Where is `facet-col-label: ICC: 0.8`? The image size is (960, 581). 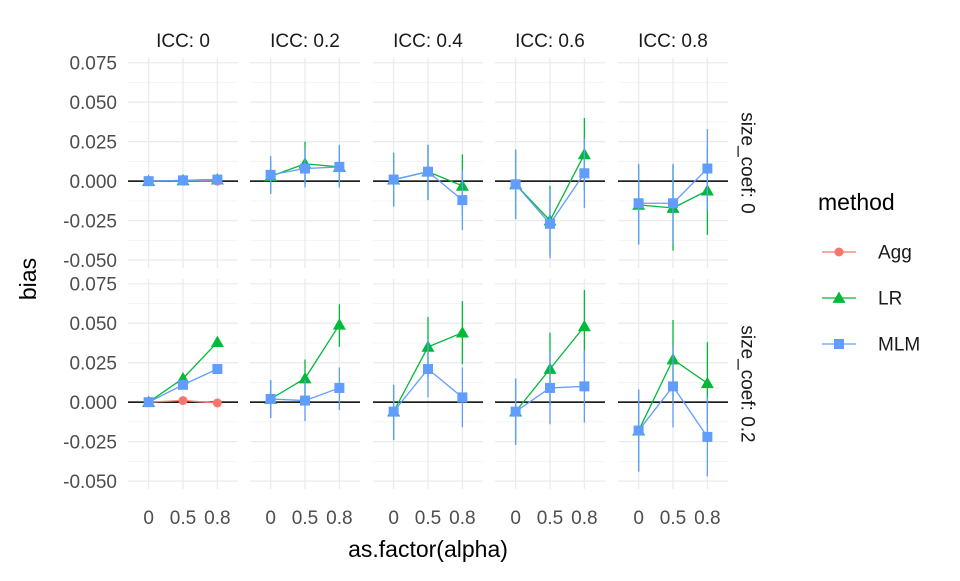
facet-col-label: ICC: 0.8 is located at coordinates (673, 41).